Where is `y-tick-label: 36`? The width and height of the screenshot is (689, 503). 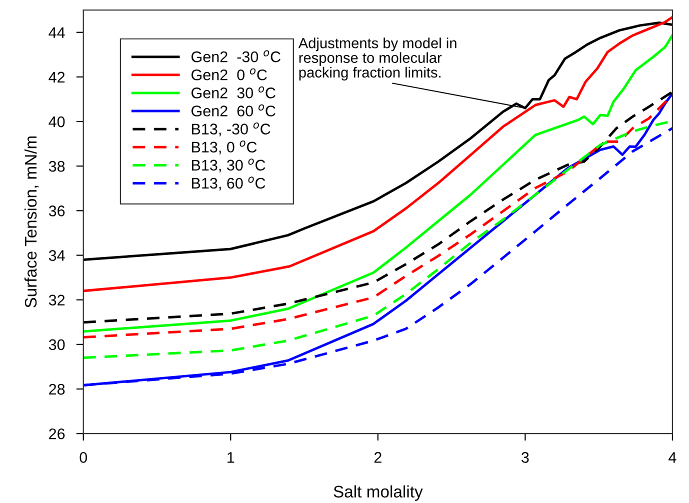
y-tick-label: 36 is located at coordinates (56, 211).